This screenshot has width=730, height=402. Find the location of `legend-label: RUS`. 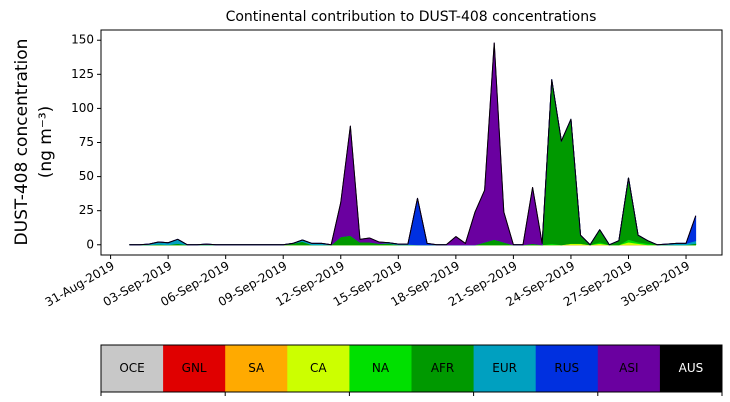

legend-label: RUS is located at coordinates (566, 368).